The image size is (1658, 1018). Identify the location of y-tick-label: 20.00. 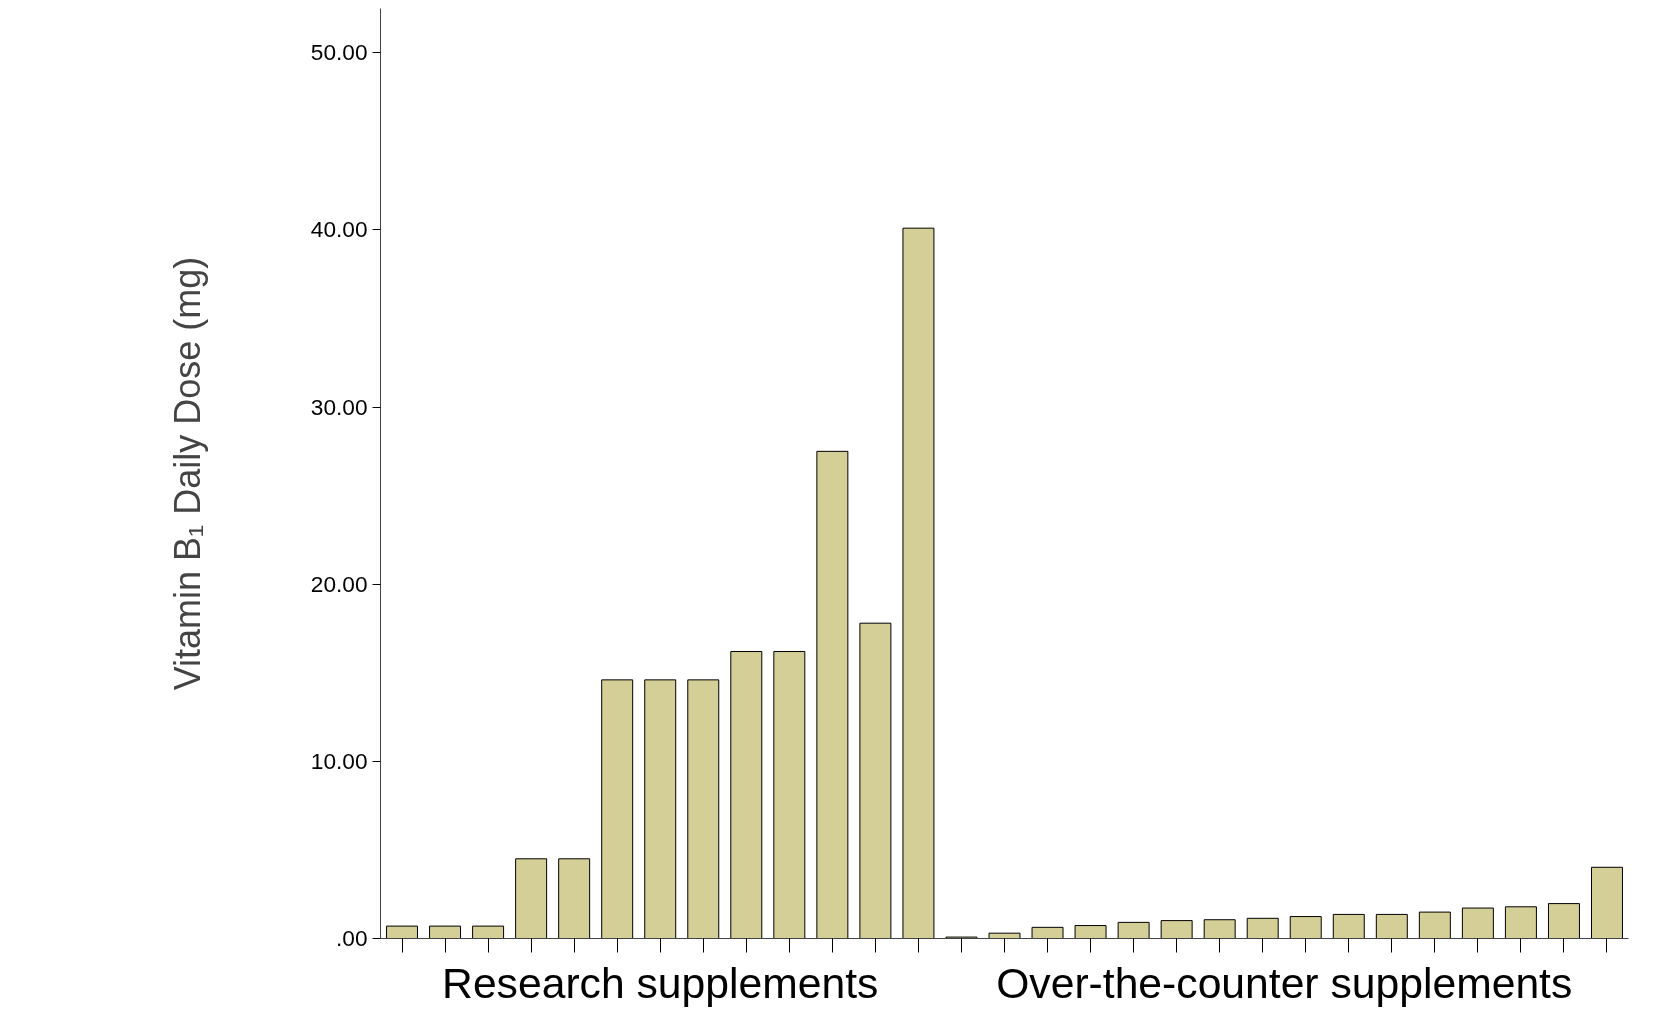
(339, 583).